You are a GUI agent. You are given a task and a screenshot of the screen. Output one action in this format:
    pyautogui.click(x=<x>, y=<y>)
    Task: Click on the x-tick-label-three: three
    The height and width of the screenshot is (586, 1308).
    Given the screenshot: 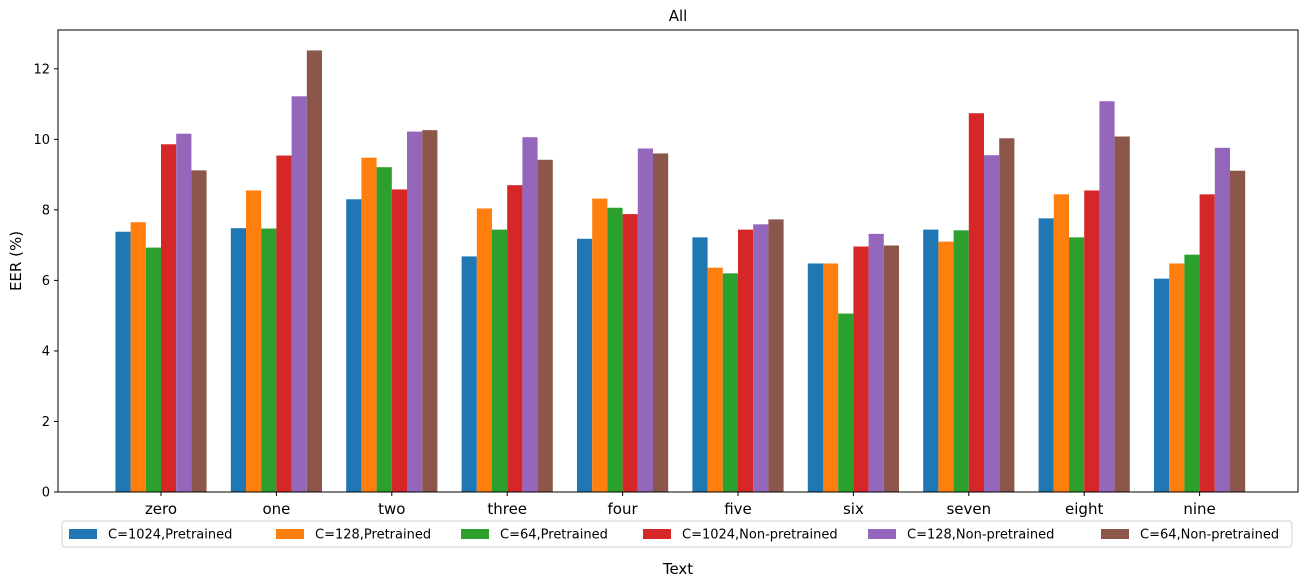 What is the action you would take?
    pyautogui.click(x=507, y=509)
    